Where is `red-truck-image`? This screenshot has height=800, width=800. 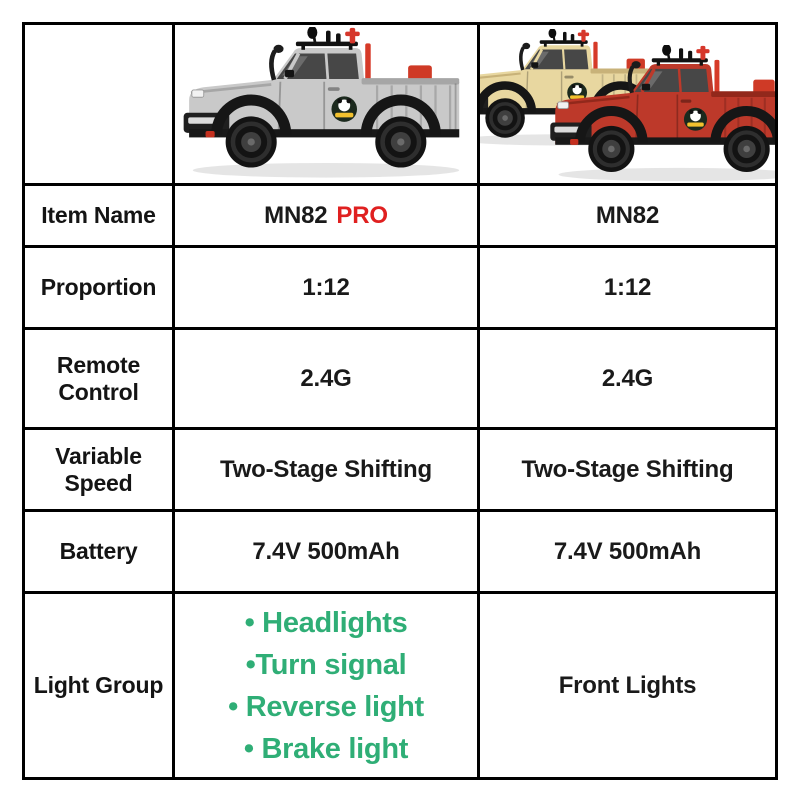 red-truck-image is located at coordinates (661, 115).